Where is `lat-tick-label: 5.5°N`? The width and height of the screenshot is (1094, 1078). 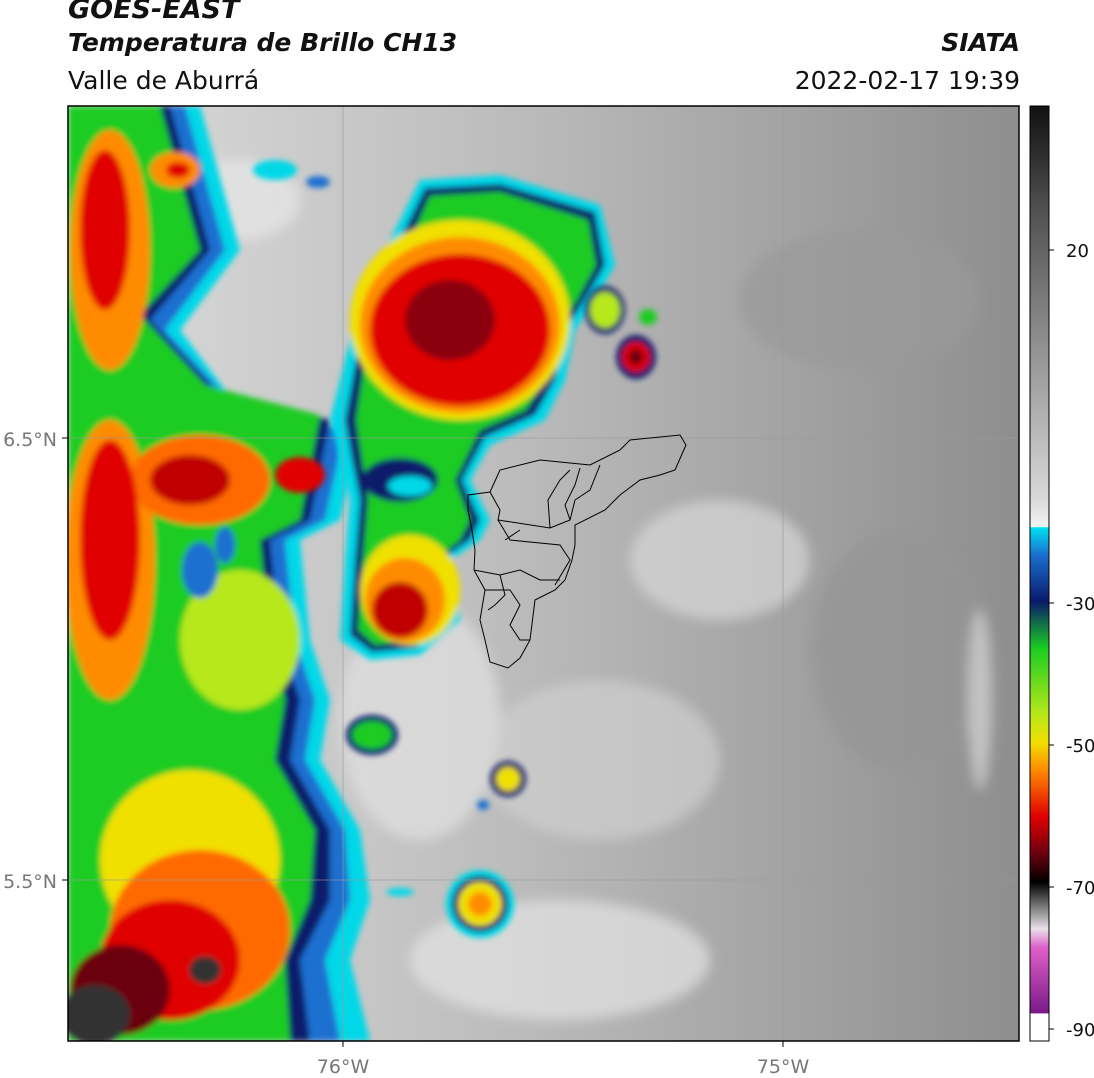
lat-tick-label: 5.5°N is located at coordinates (30, 882).